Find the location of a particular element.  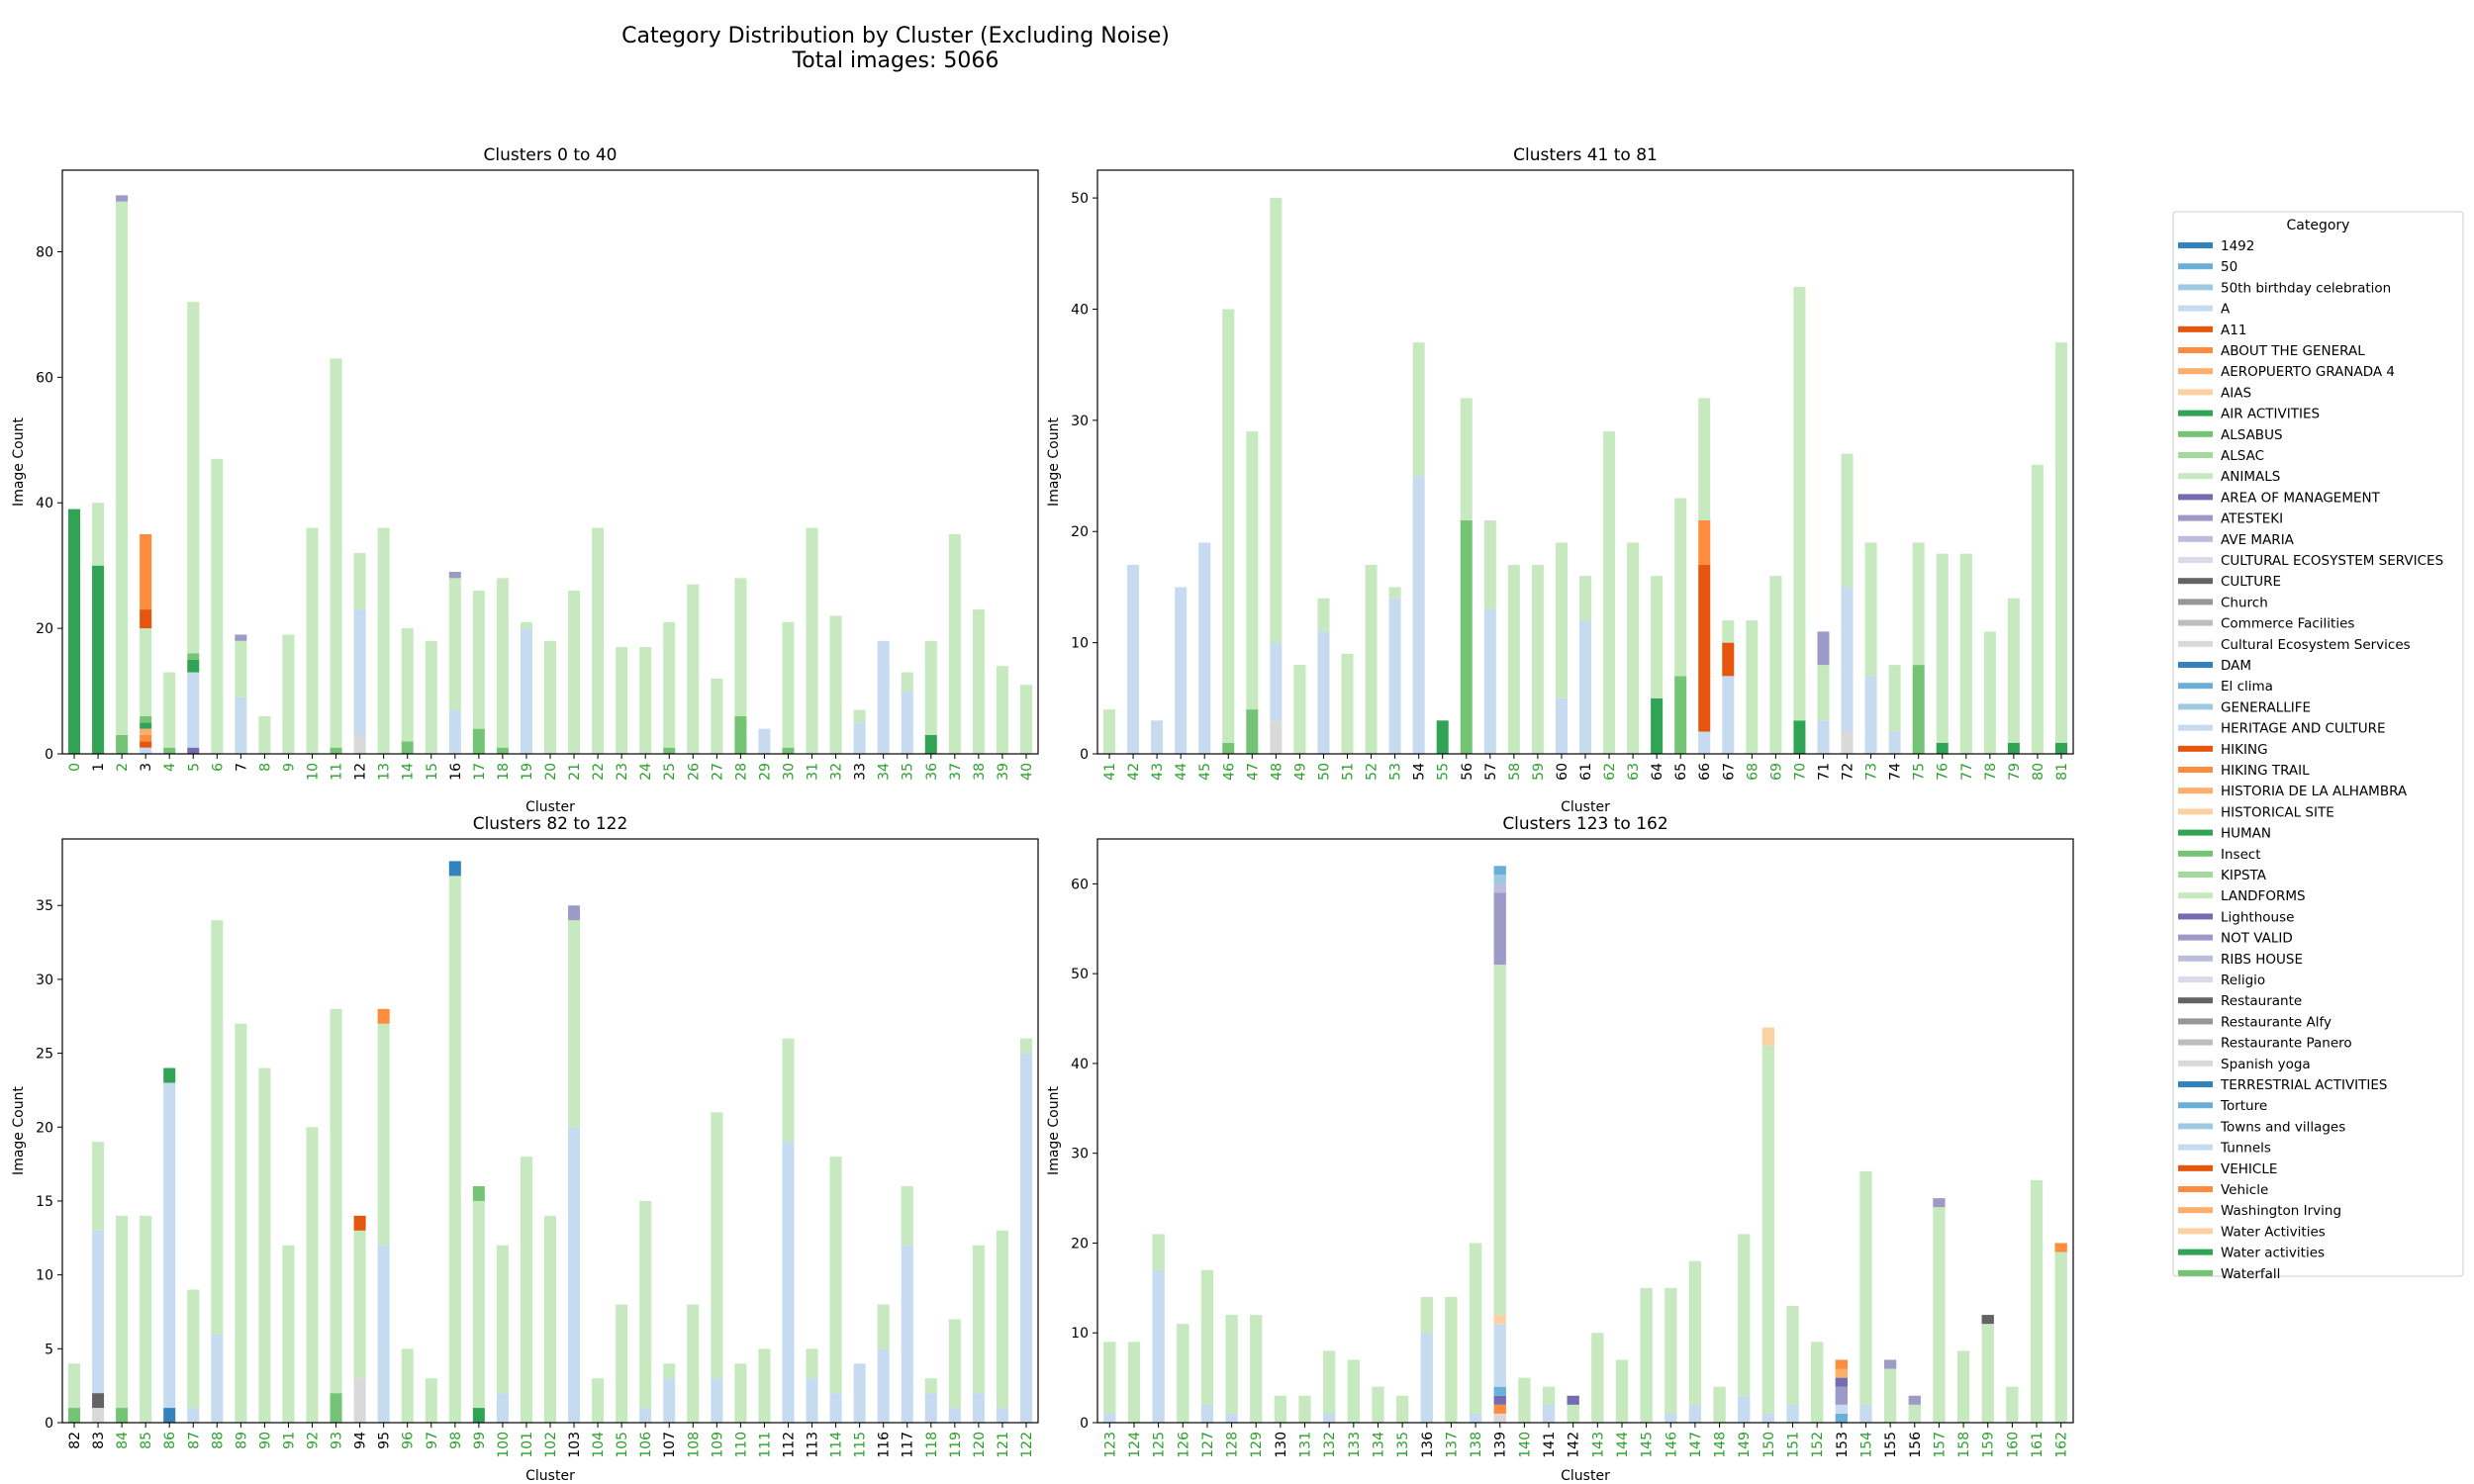

x-tick-label: 80 is located at coordinates (2039, 772).